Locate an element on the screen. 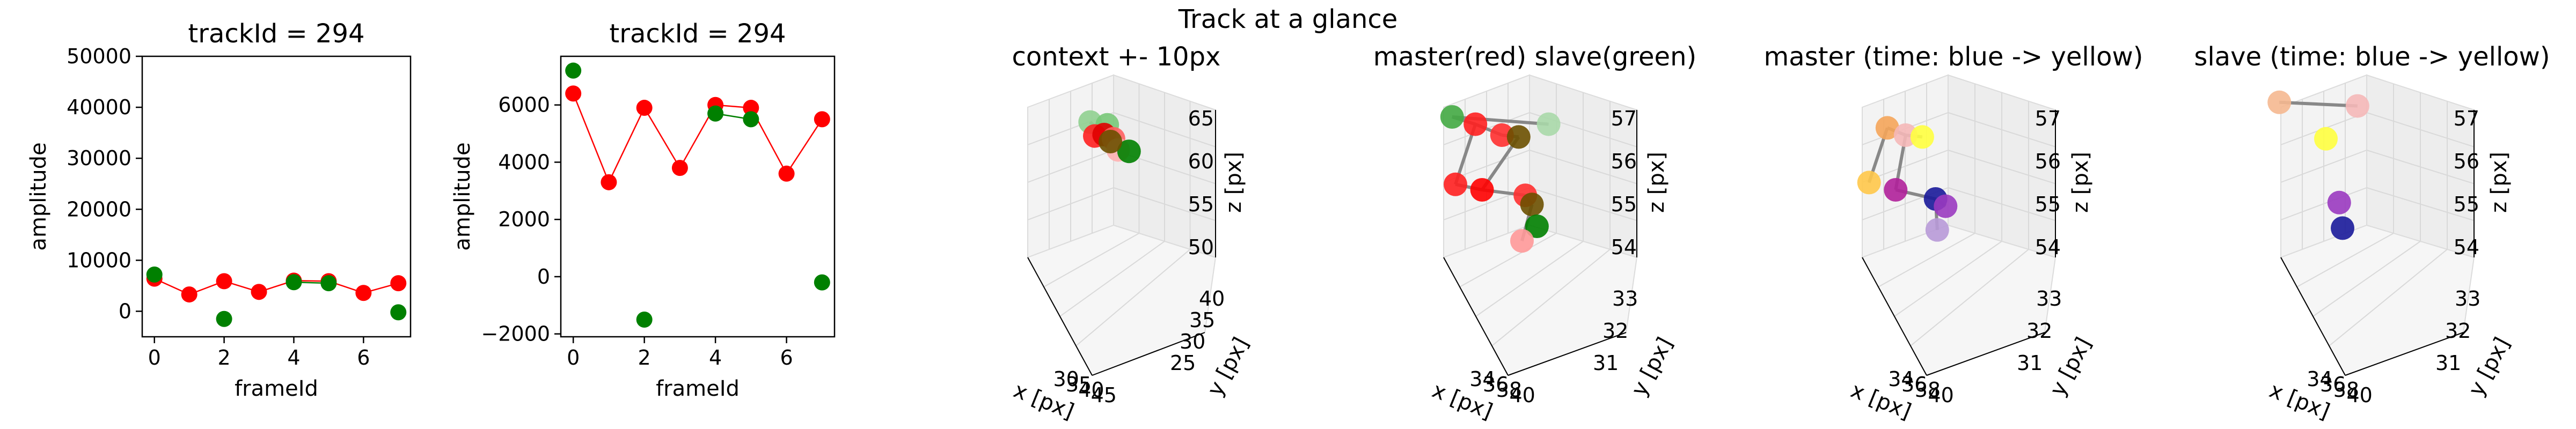  y-tick-label: 30 is located at coordinates (1192, 341).